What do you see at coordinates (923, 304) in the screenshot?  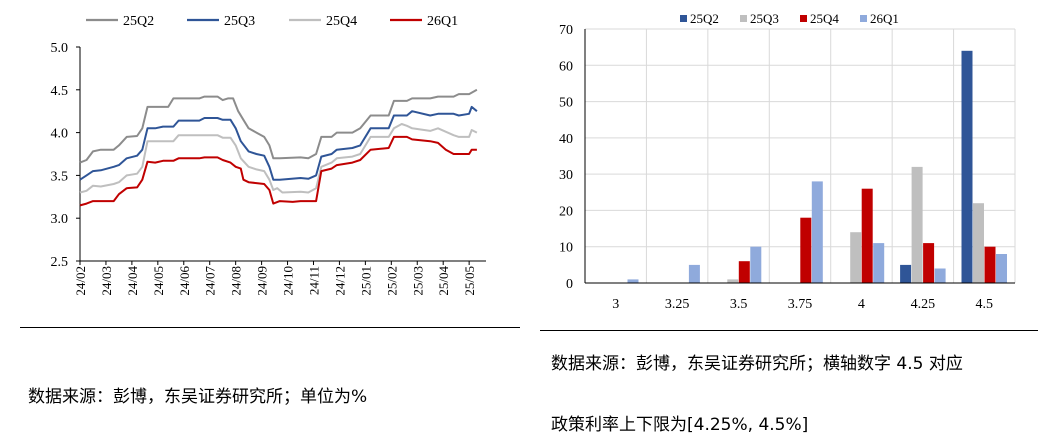 I see `x-category-label: 4.25` at bounding box center [923, 304].